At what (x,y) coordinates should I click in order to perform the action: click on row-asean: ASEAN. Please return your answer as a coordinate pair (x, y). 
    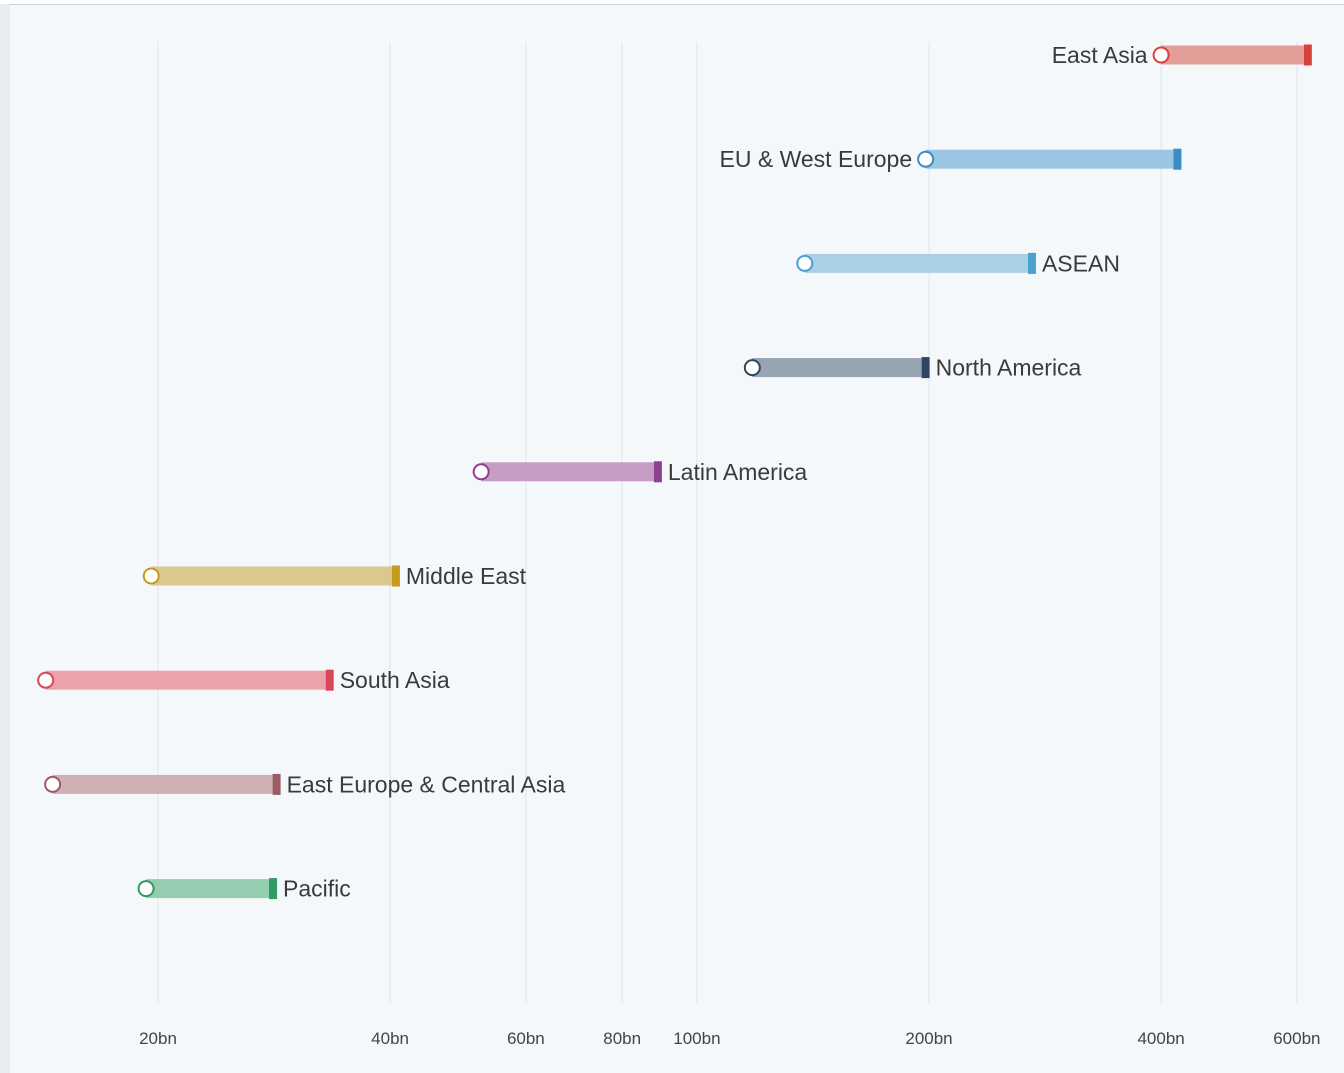
    Looking at the image, I should click on (958, 263).